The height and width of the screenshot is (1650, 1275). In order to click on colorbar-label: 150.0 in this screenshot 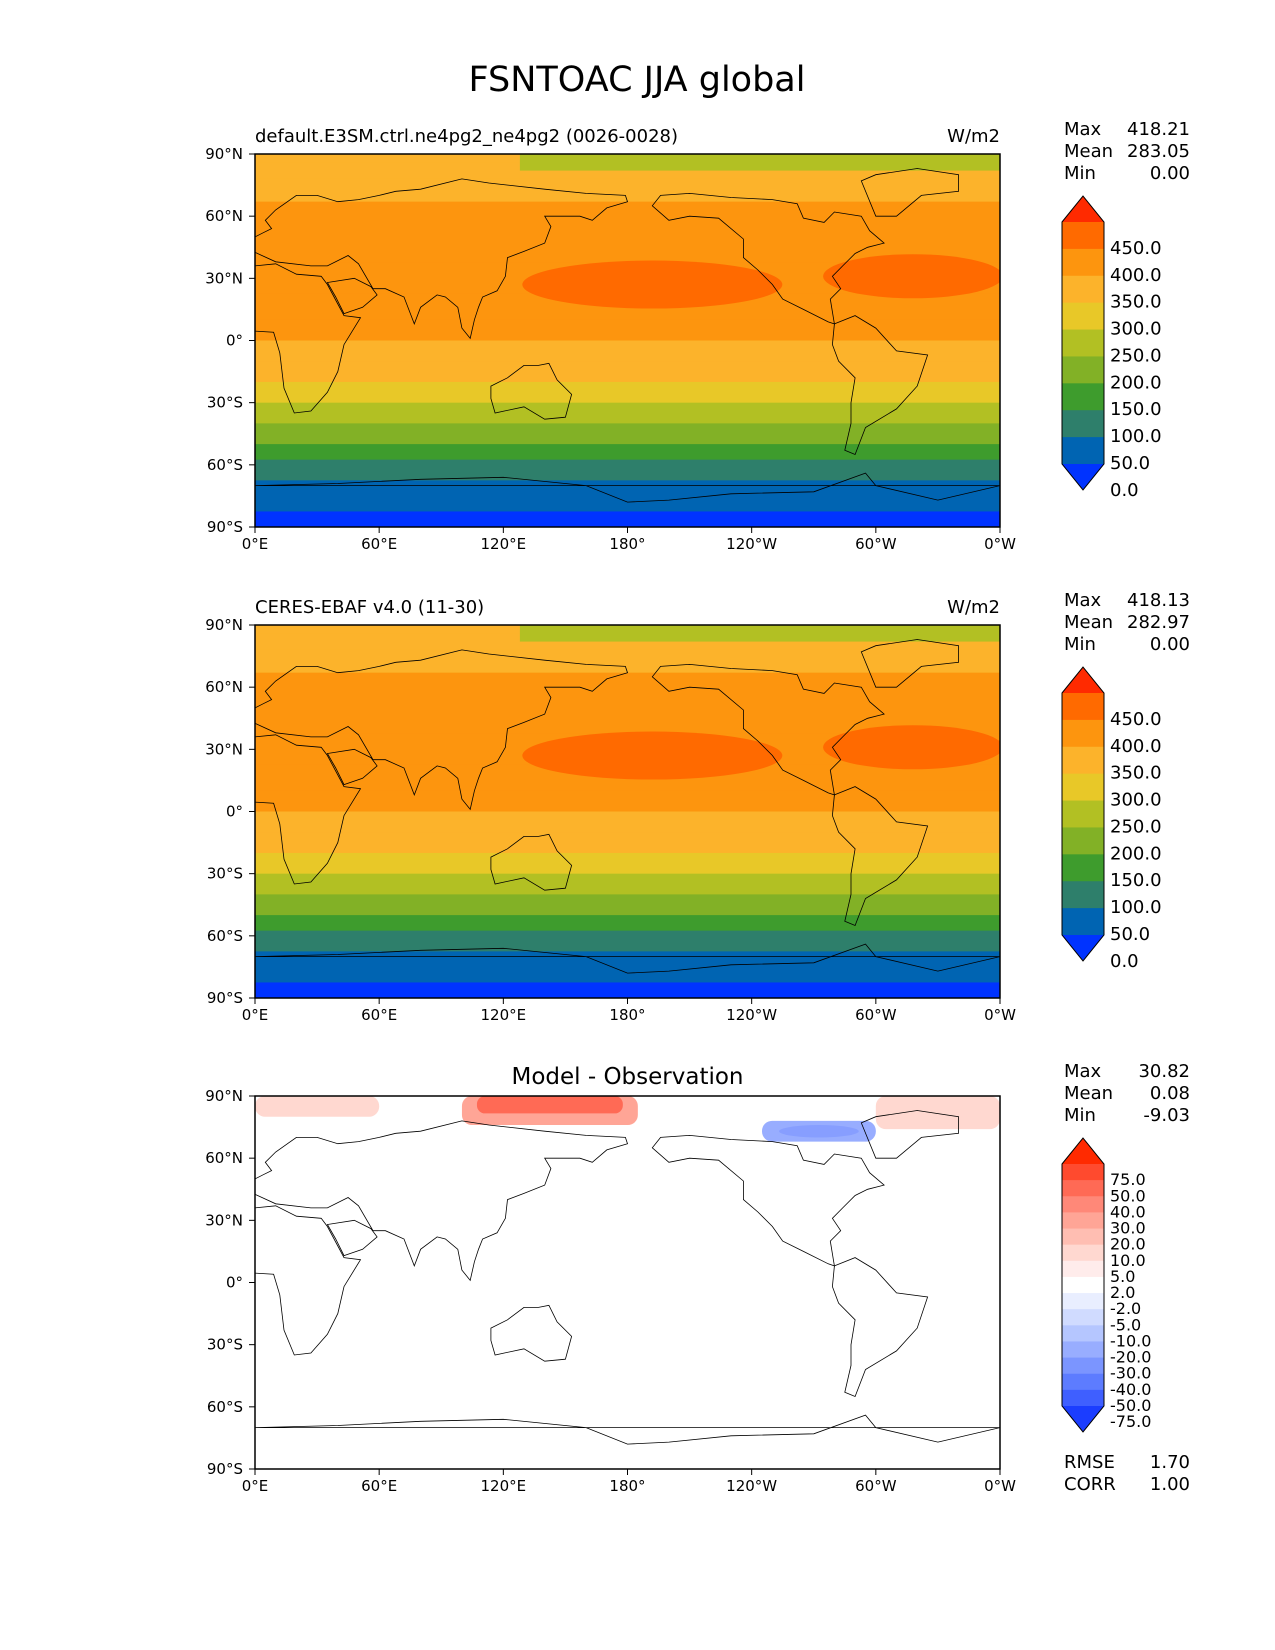, I will do `click(1136, 409)`.